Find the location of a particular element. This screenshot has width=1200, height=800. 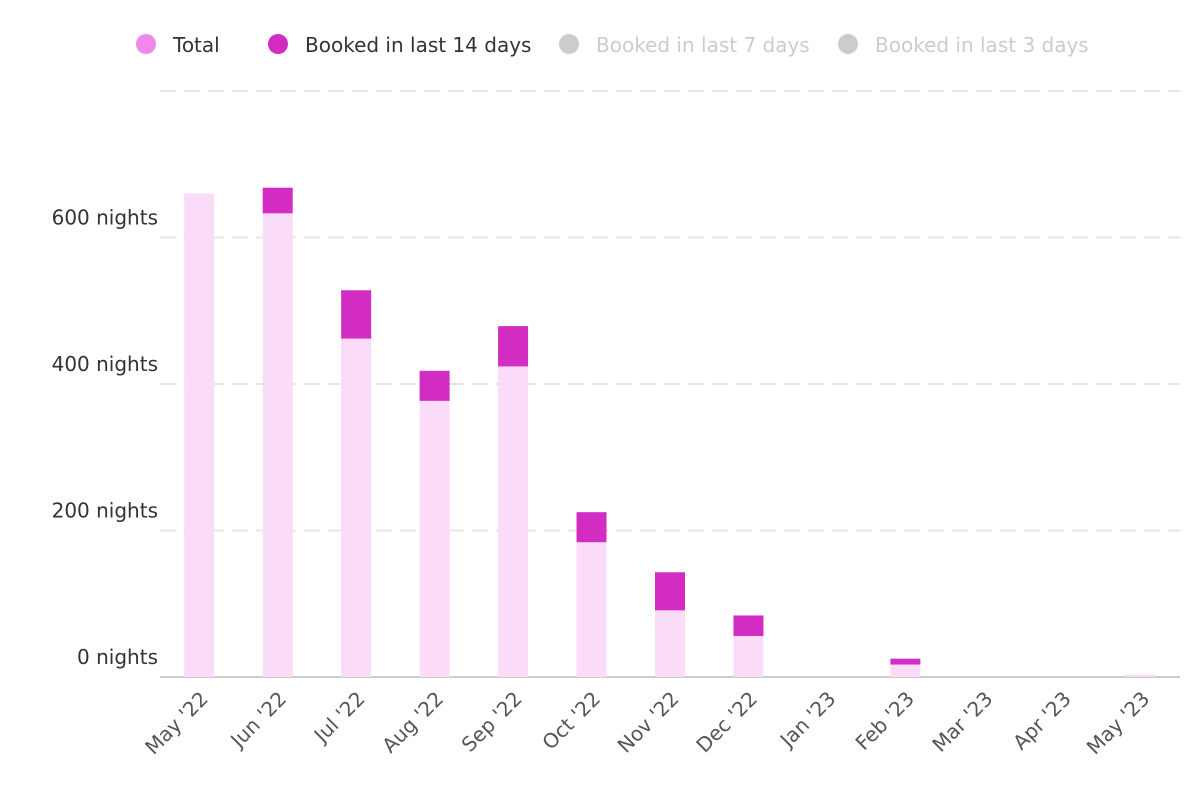

x-tick-label-may-23: May '23 is located at coordinates (1118, 723).